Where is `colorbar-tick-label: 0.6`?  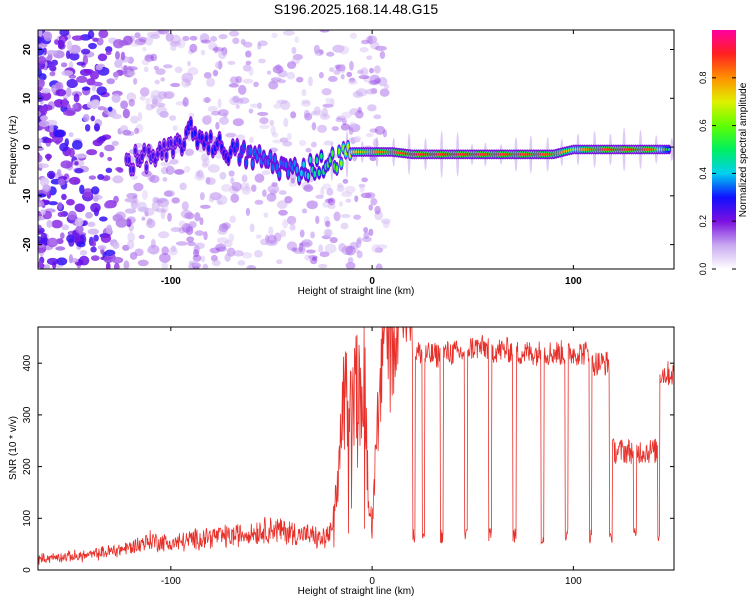 colorbar-tick-label: 0.6 is located at coordinates (703, 125).